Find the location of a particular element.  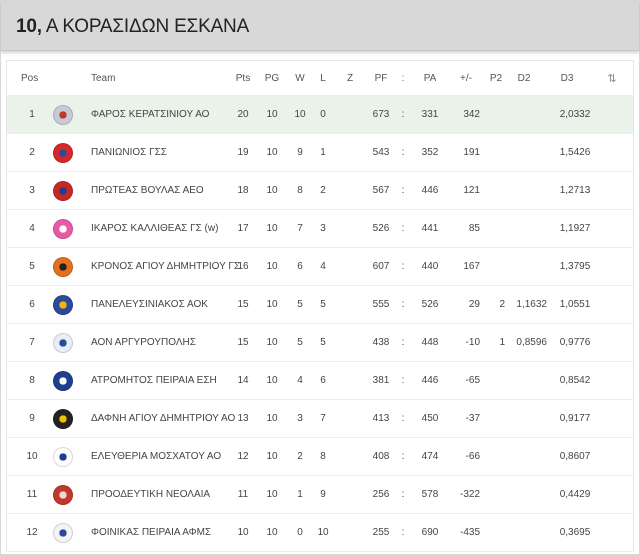

diff-cell: 191 is located at coordinates (471, 152).